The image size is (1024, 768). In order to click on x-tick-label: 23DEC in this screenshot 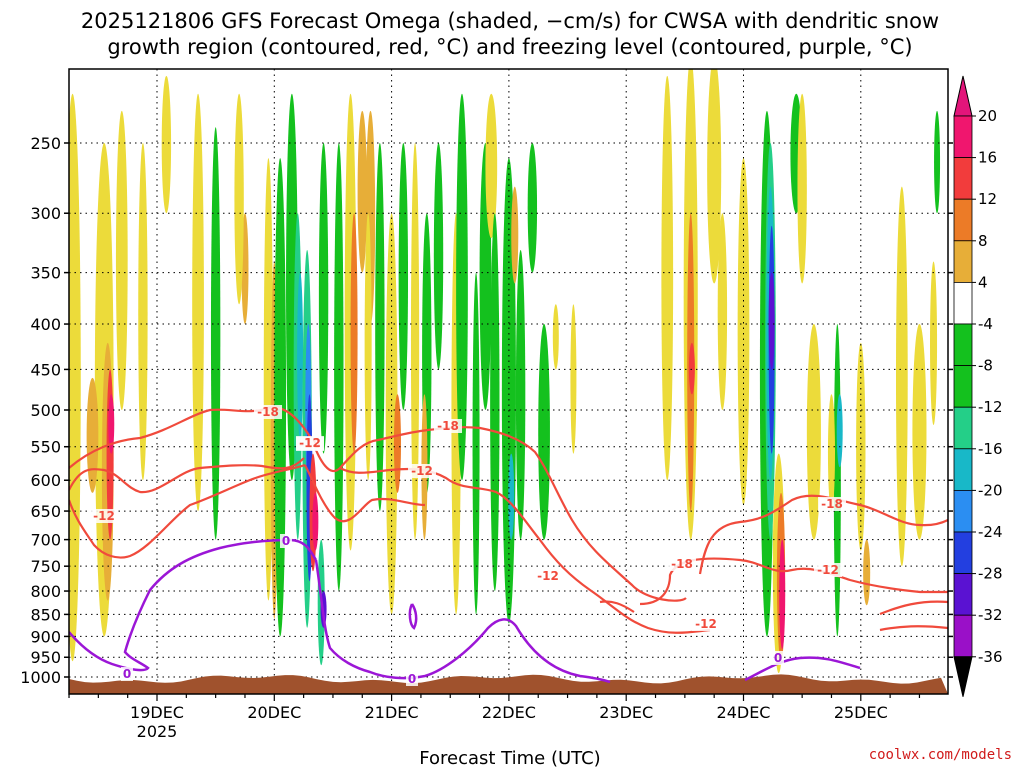, I will do `click(626, 712)`.